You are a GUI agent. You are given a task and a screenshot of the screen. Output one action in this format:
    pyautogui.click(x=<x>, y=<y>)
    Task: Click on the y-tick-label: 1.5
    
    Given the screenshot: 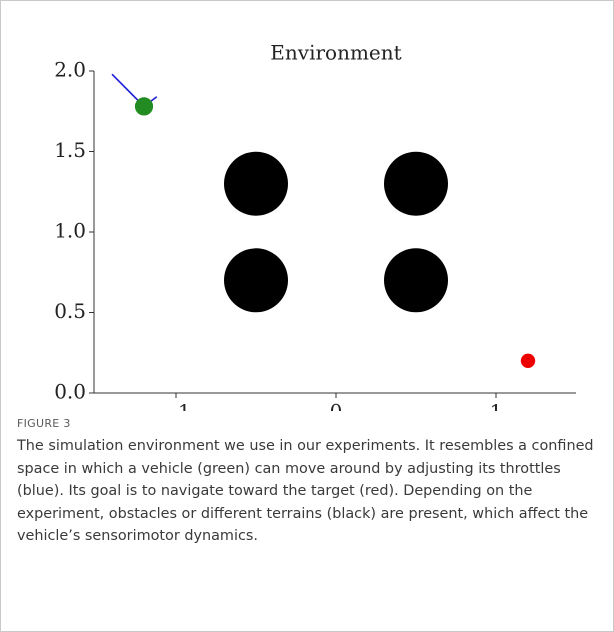 What is the action you would take?
    pyautogui.click(x=70, y=150)
    